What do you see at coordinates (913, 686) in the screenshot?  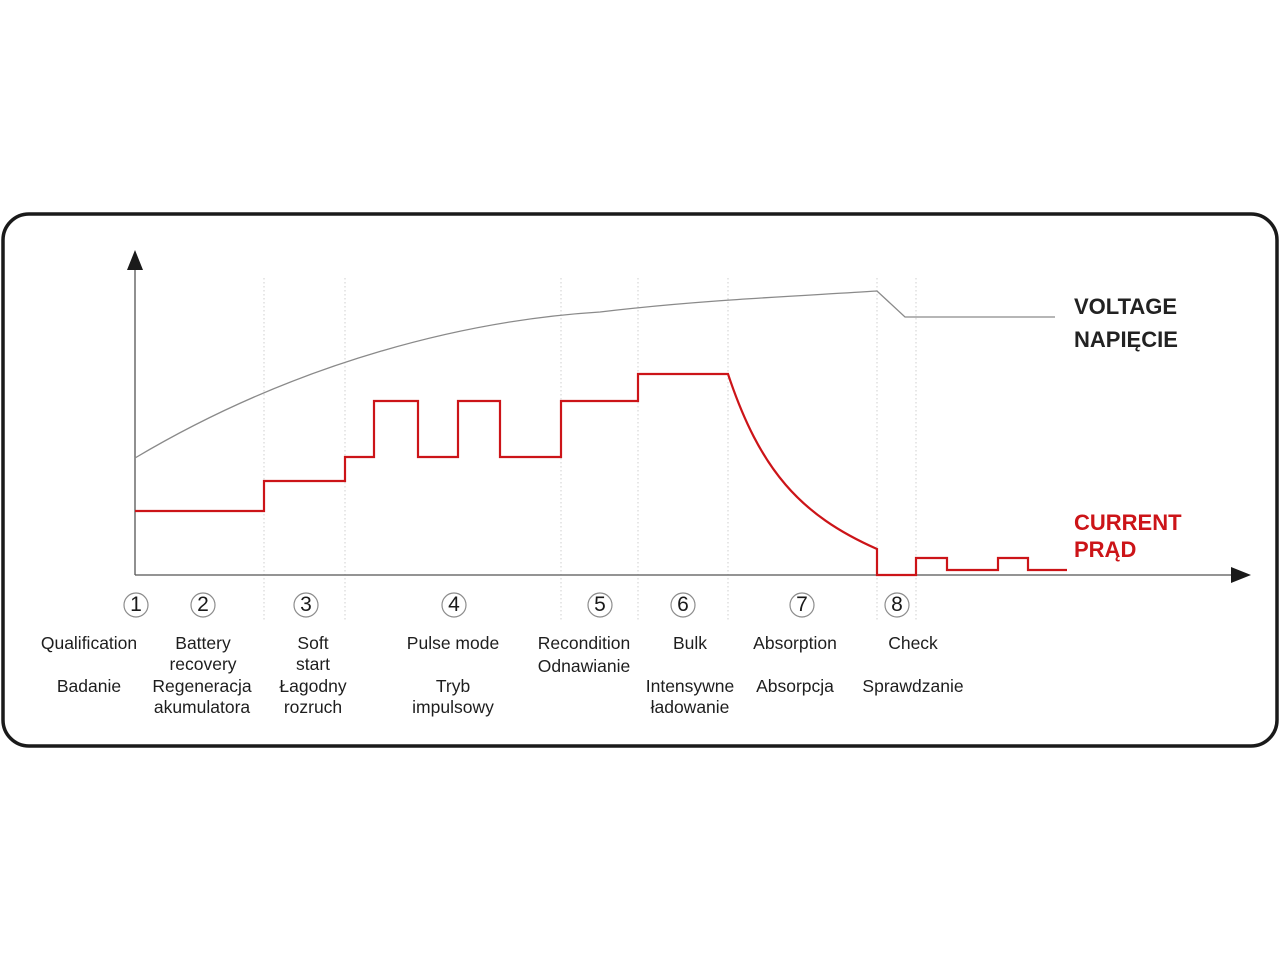 I see `stage-8-name-pl: Sprawdzanie` at bounding box center [913, 686].